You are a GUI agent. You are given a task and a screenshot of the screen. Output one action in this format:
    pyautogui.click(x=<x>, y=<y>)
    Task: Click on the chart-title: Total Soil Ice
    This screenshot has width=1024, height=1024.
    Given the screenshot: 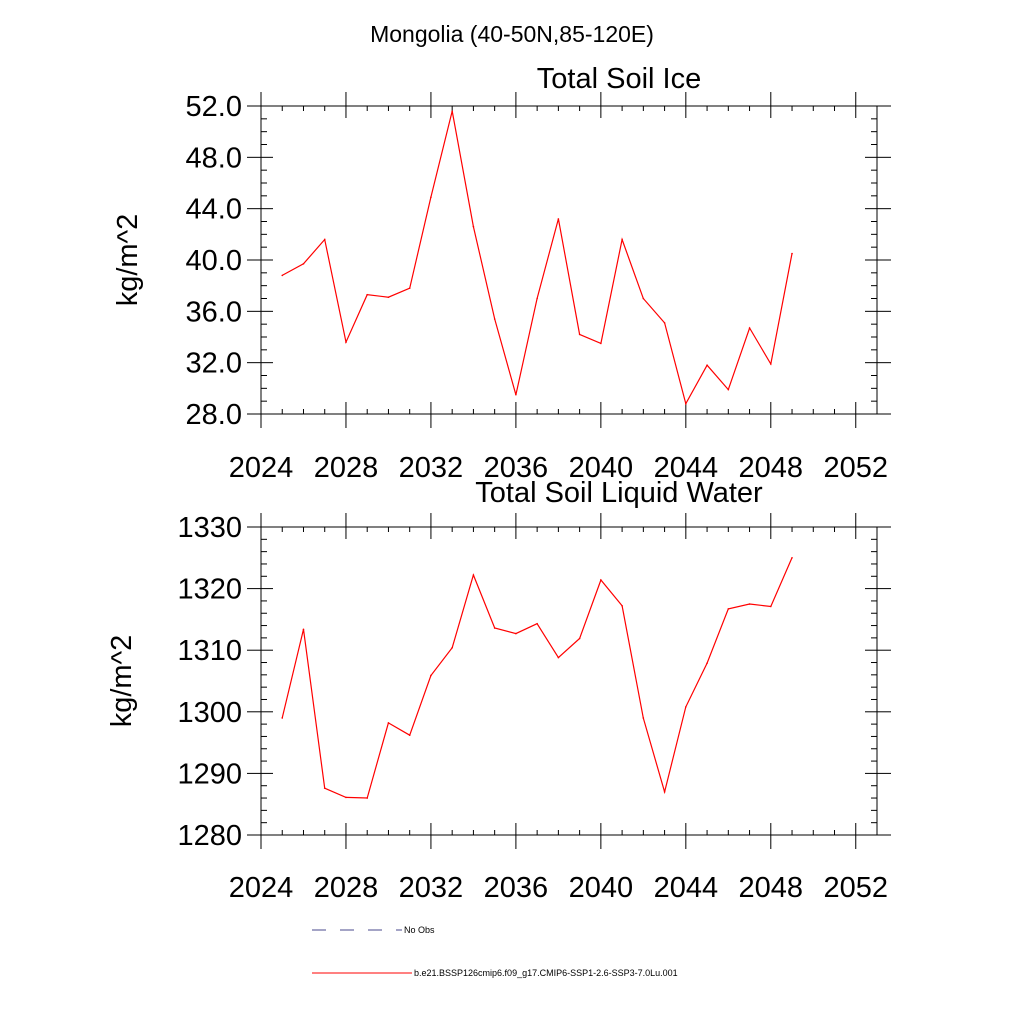 What is the action you would take?
    pyautogui.click(x=619, y=79)
    